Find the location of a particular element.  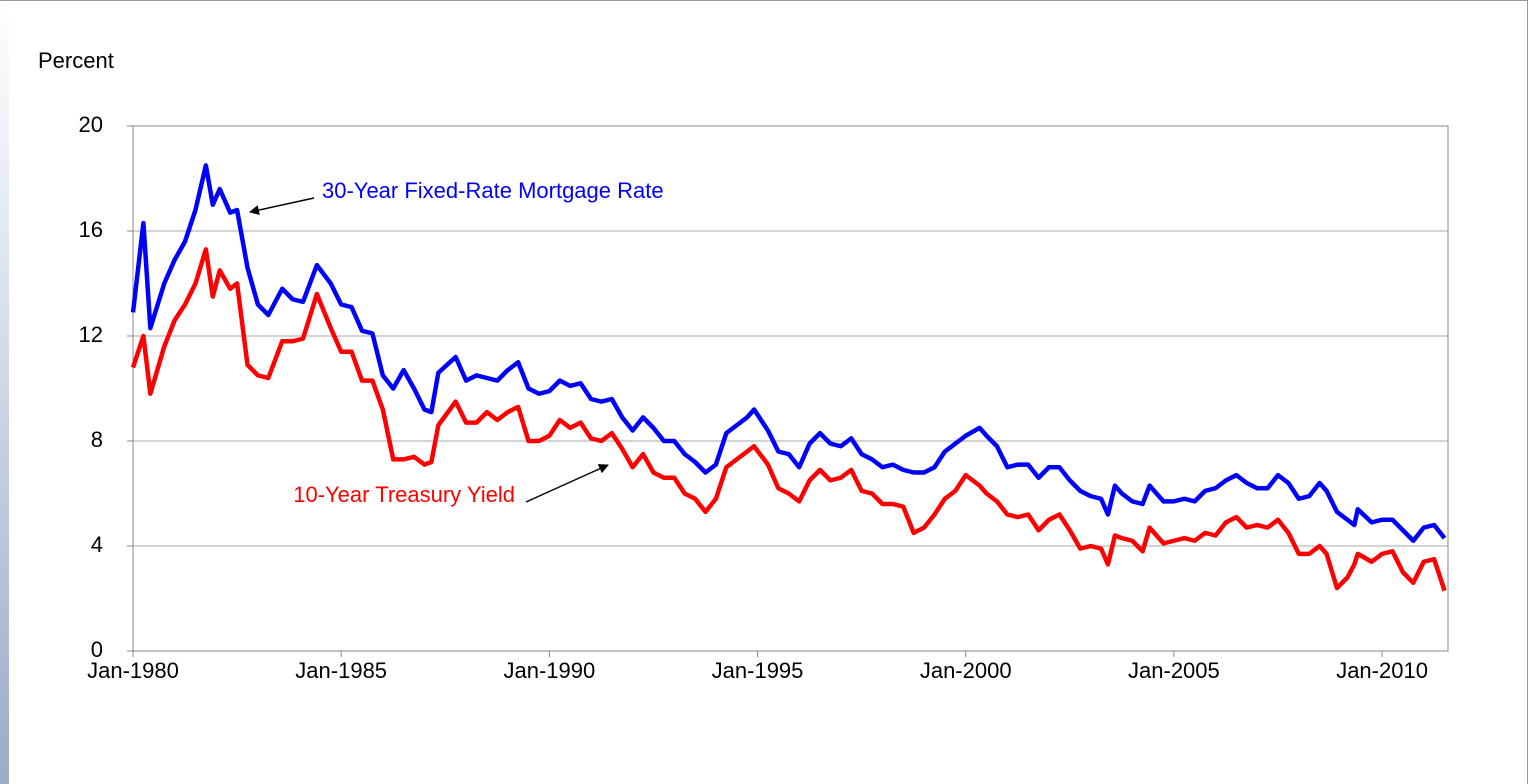

y-tick-label: 4 is located at coordinates (97, 544).